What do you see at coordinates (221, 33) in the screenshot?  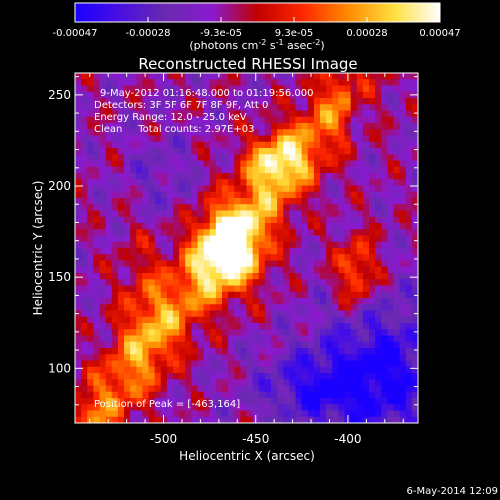 I see `colorbar-tick-label: -9.3e-05` at bounding box center [221, 33].